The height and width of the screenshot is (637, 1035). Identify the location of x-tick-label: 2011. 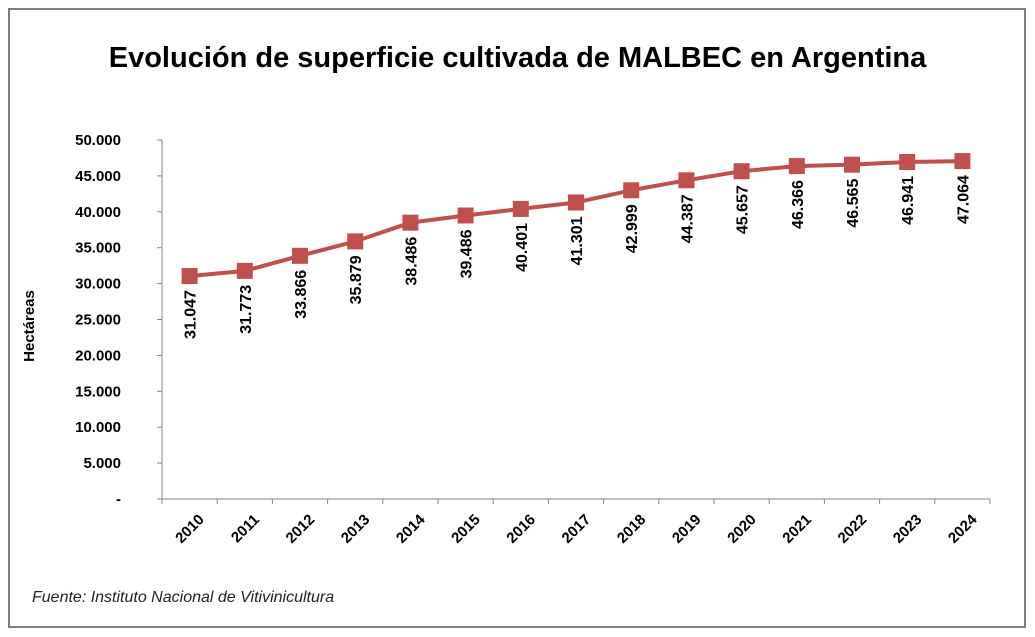
(245, 528).